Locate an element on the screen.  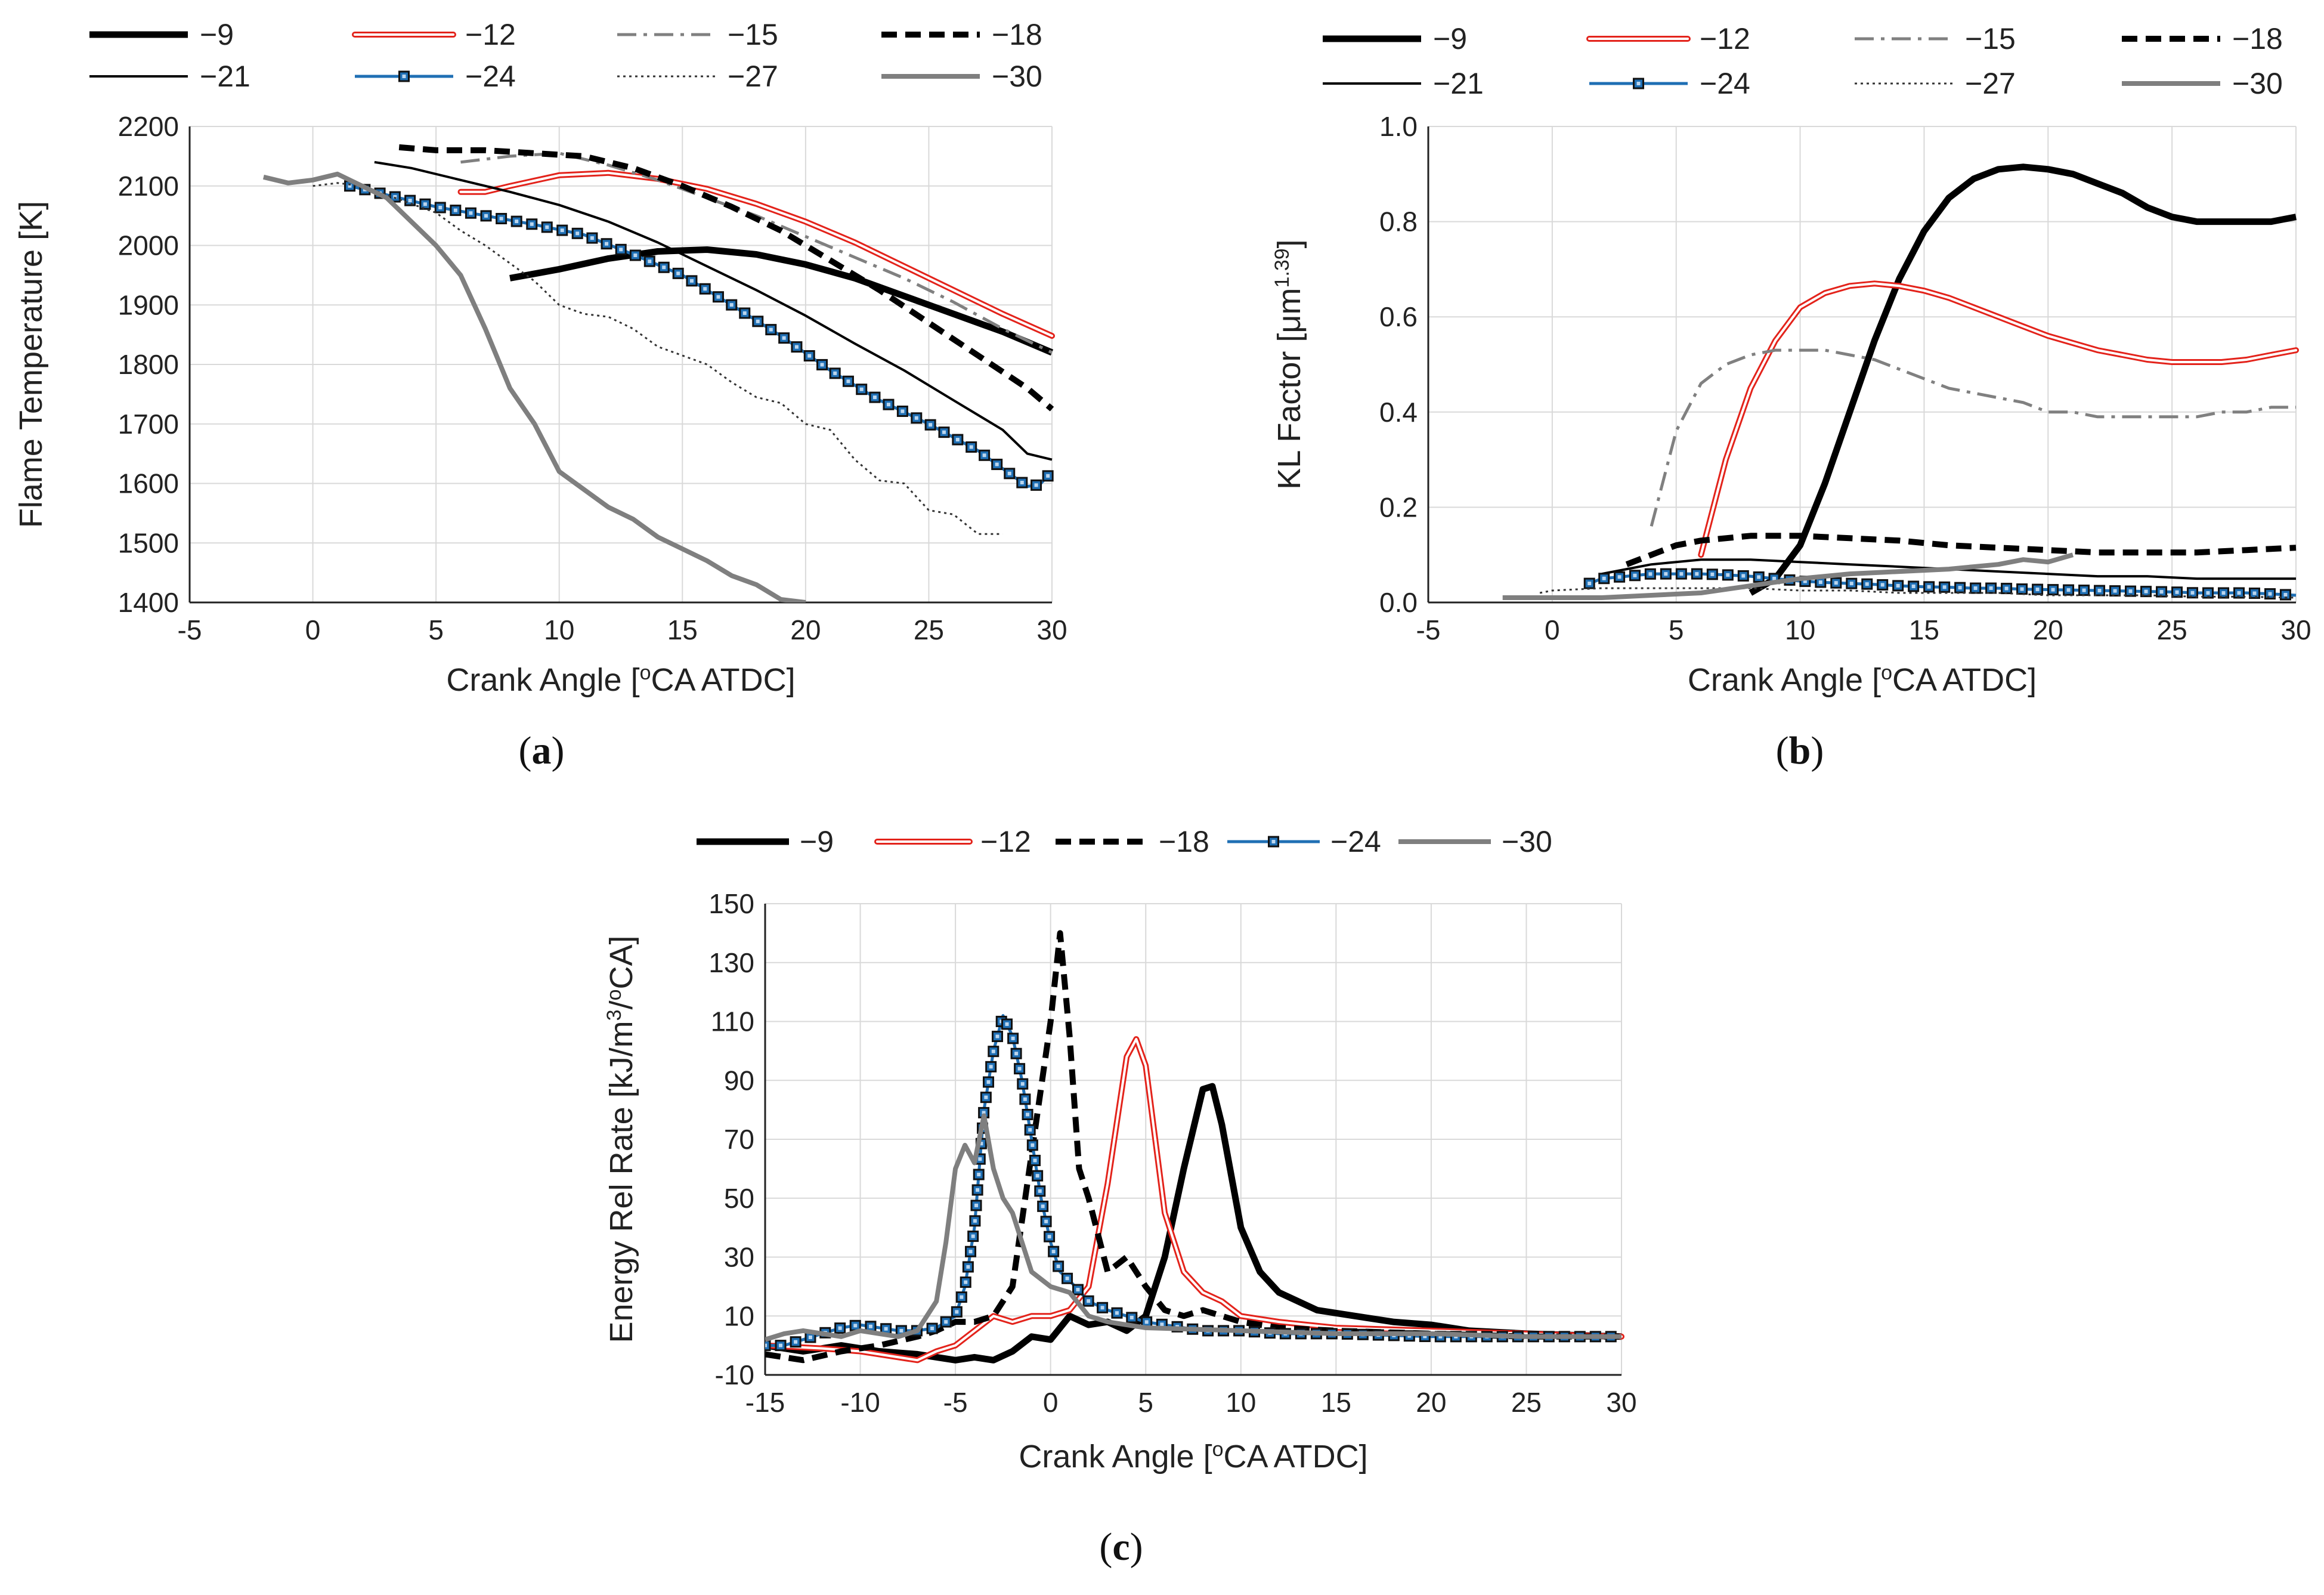
series-m30-line is located at coordinates (534, 386).